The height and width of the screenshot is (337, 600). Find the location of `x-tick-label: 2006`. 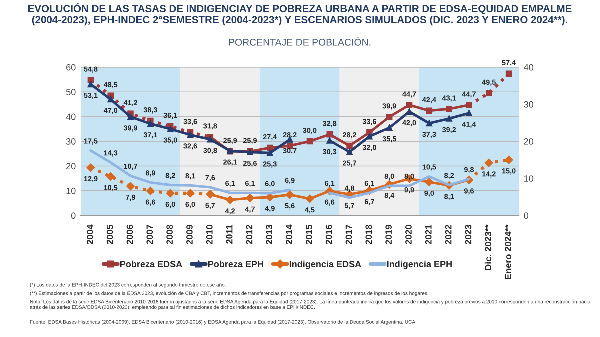

x-tick-label: 2006 is located at coordinates (130, 234).